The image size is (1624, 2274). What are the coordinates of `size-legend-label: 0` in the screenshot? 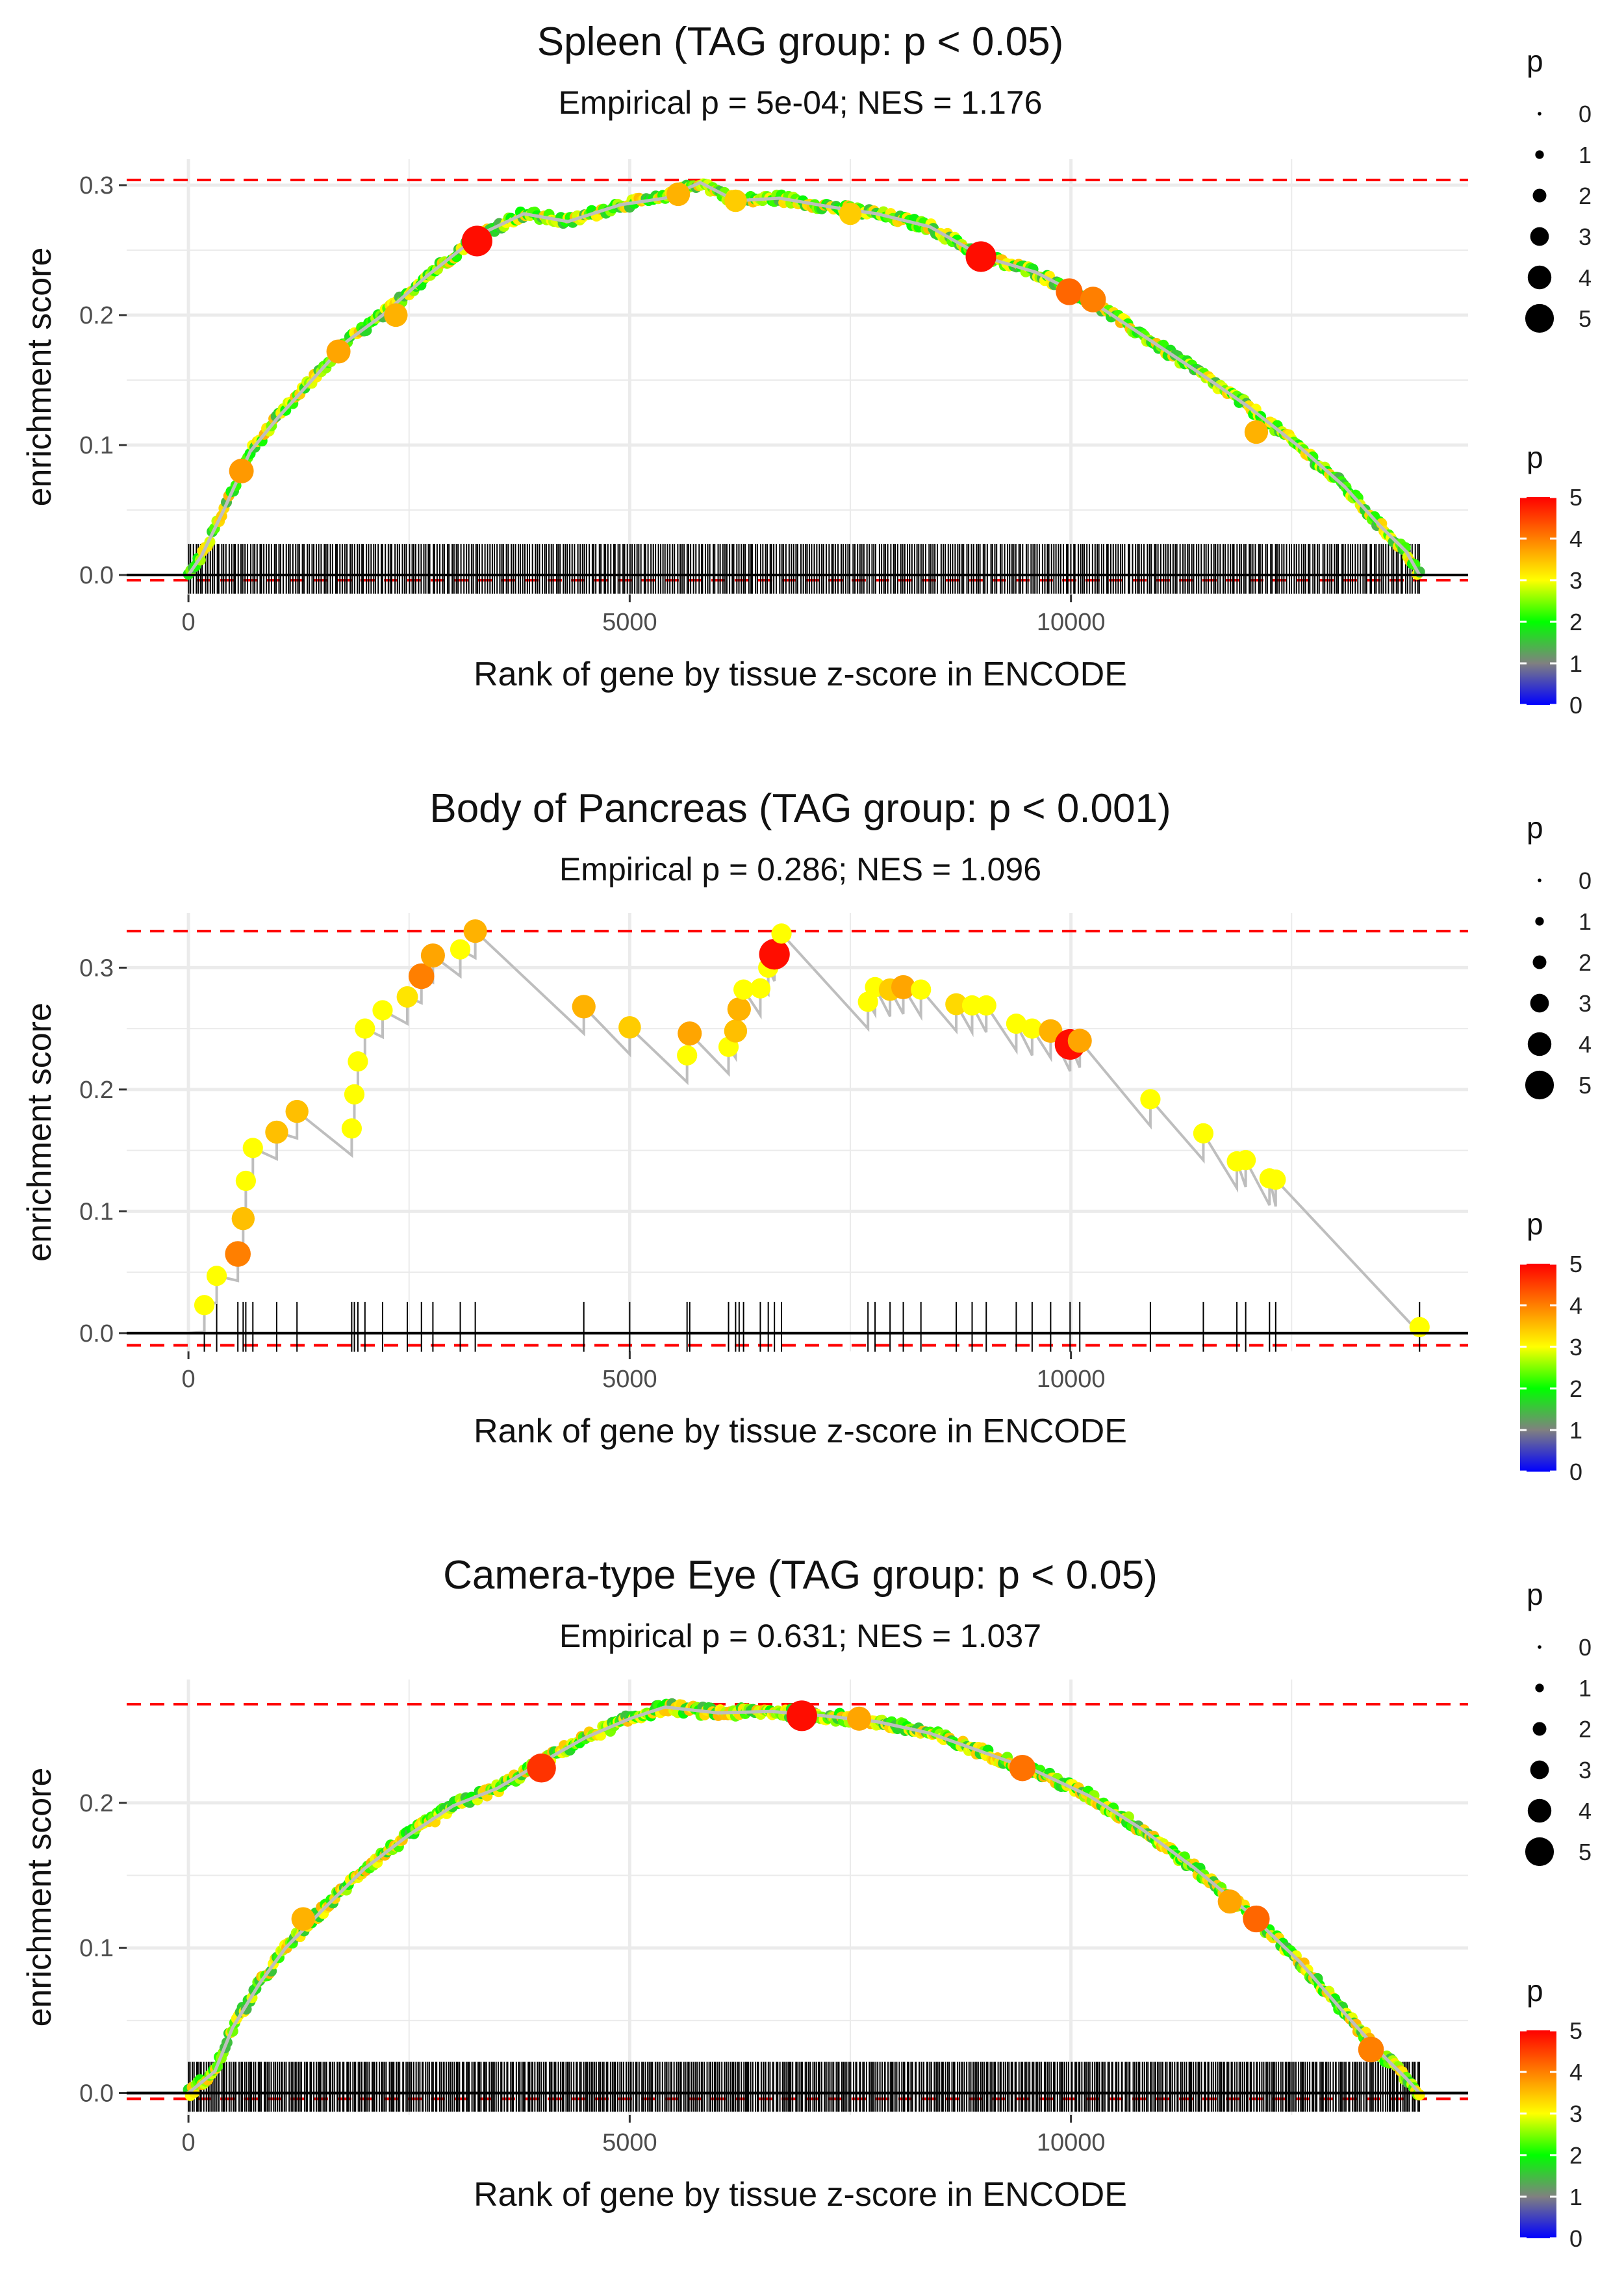 It's located at (1585, 114).